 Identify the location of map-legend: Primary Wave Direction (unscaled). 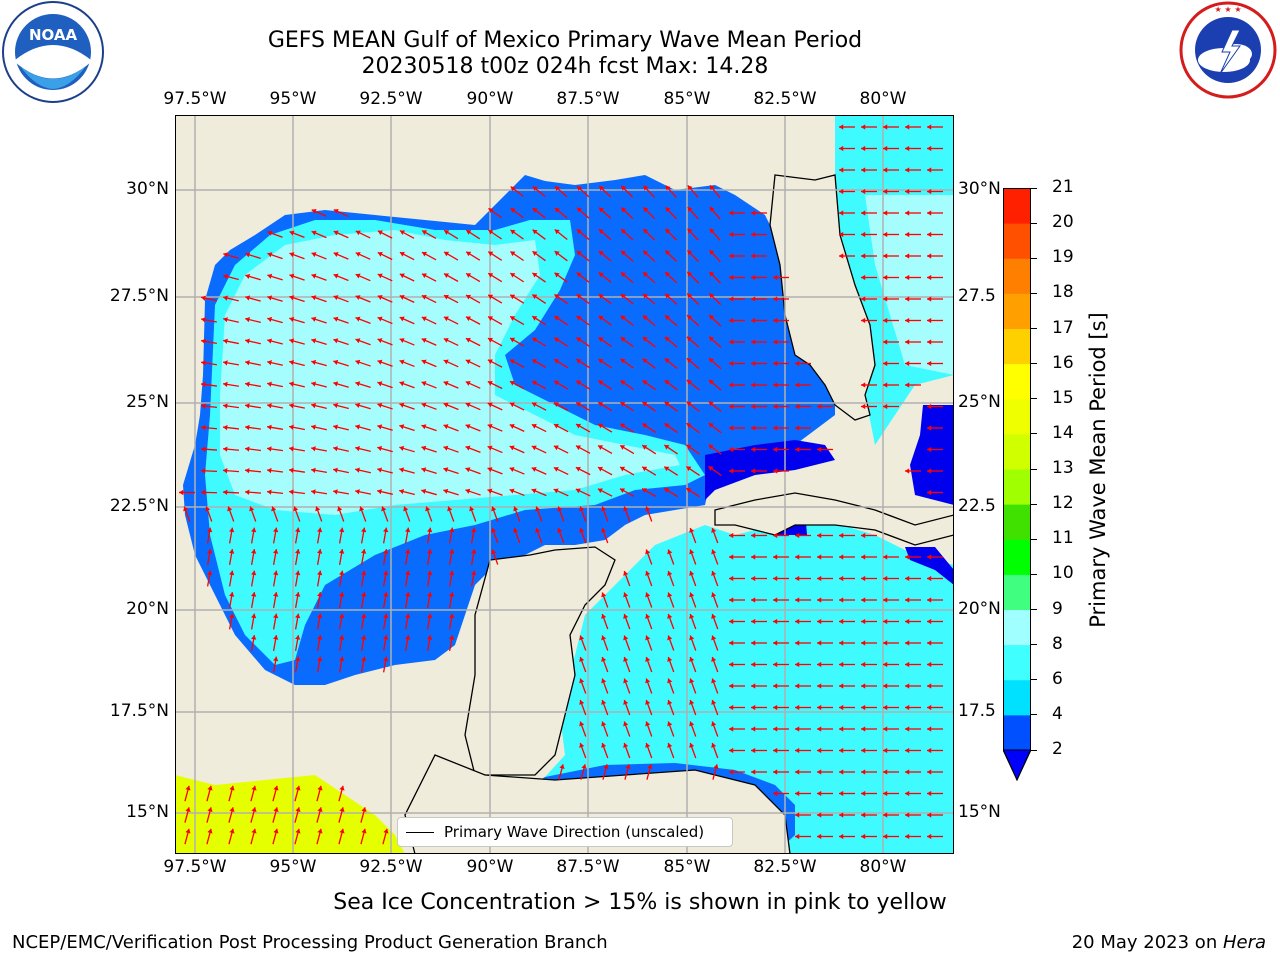
(565, 832).